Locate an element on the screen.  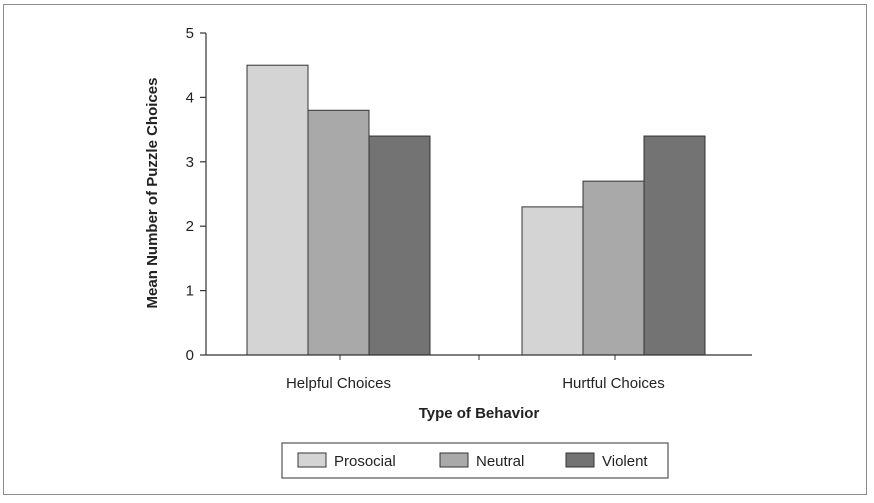
y-tick-label: 4 is located at coordinates (190, 97).